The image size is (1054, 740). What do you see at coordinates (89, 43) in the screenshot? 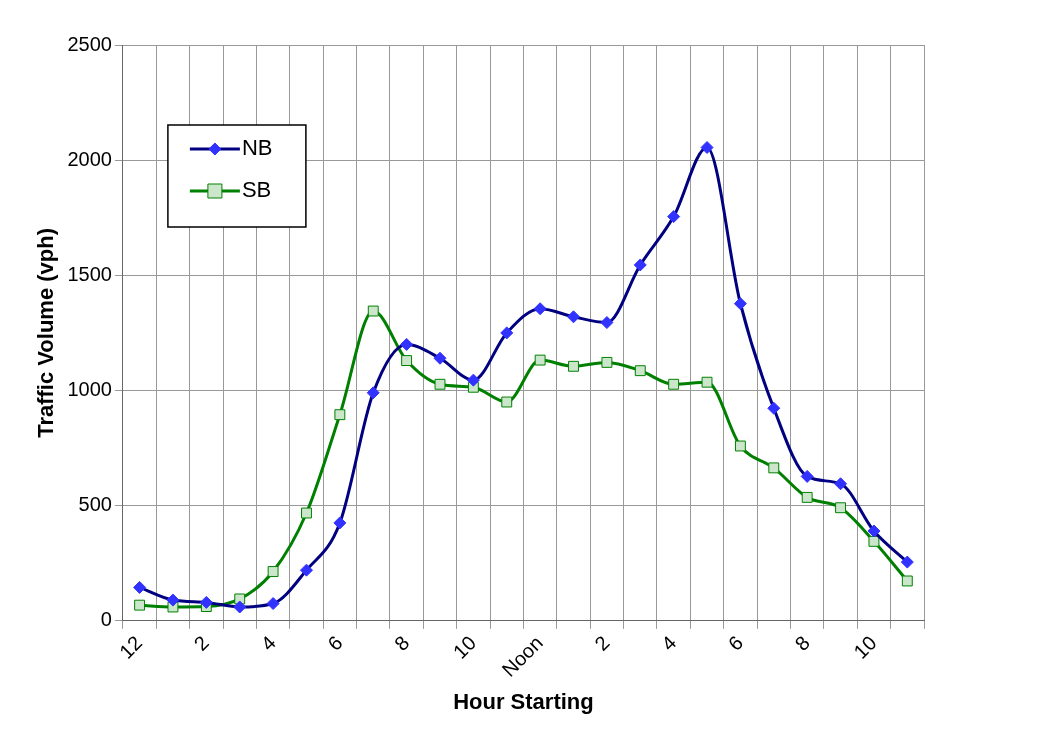
I see `y-tick-label: 2500` at bounding box center [89, 43].